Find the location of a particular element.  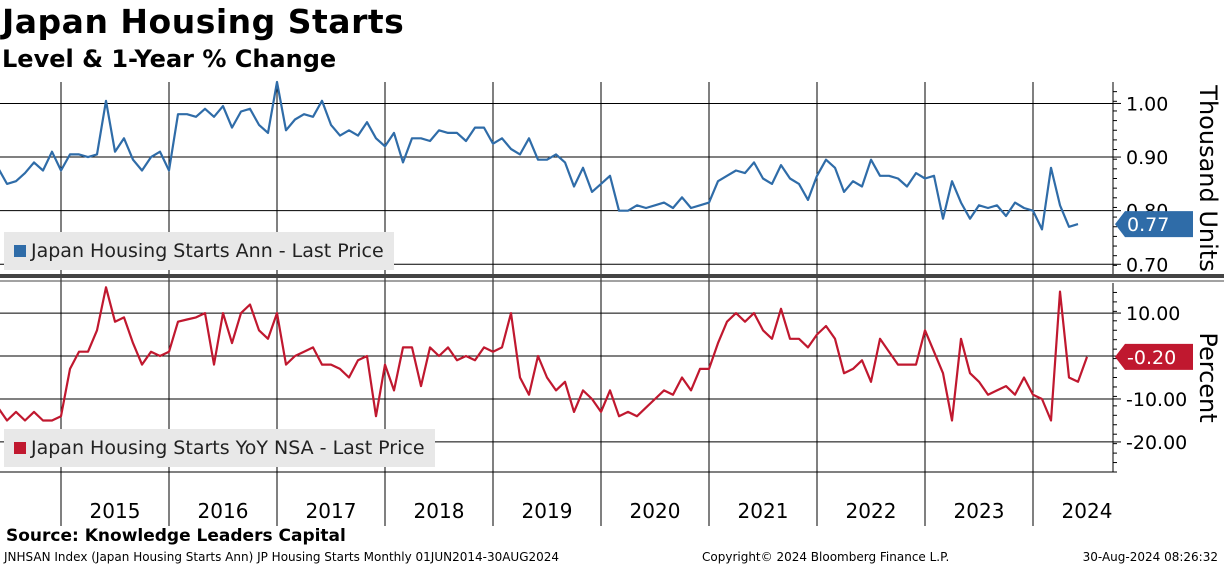

last-value-tag-level: 0.77 is located at coordinates (1154, 224).